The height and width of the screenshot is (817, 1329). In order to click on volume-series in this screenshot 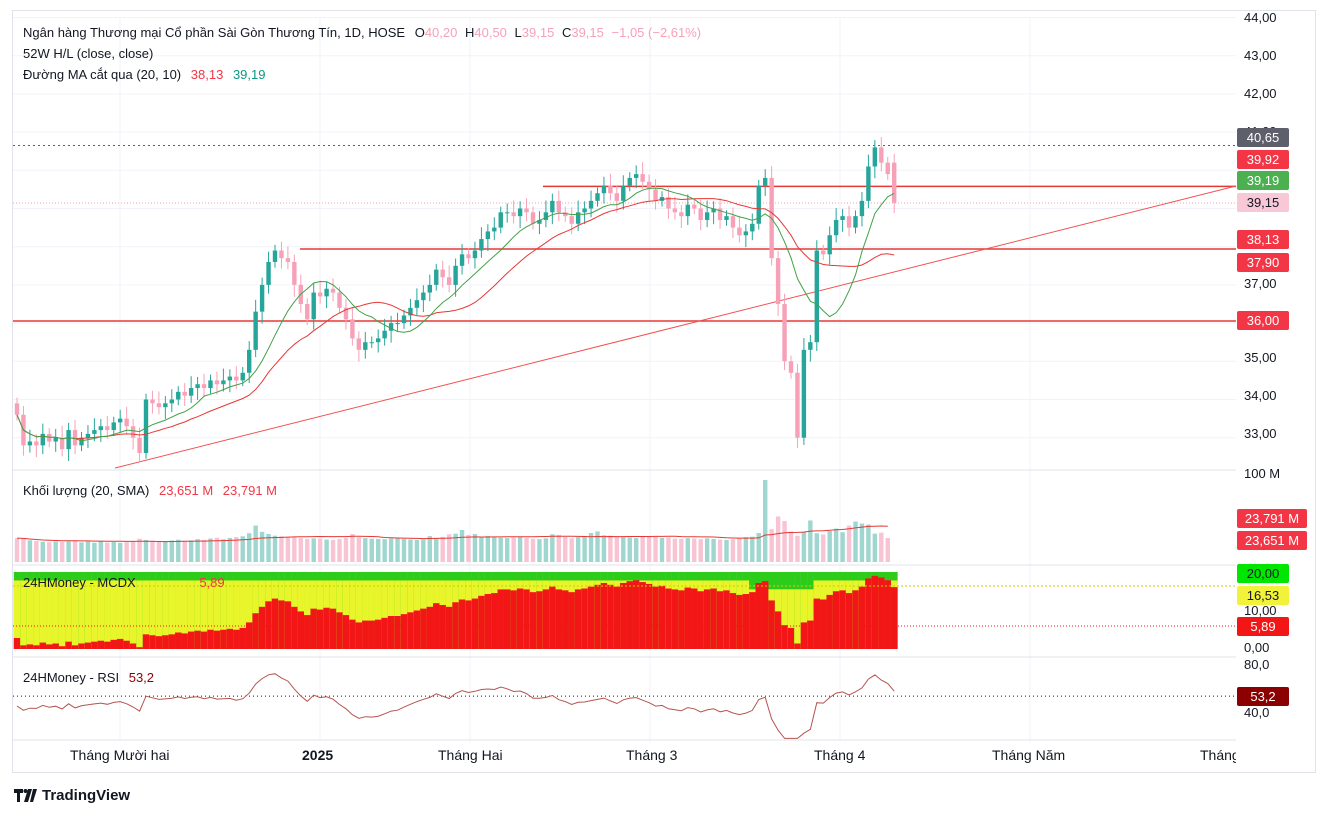, I will do `click(452, 521)`.